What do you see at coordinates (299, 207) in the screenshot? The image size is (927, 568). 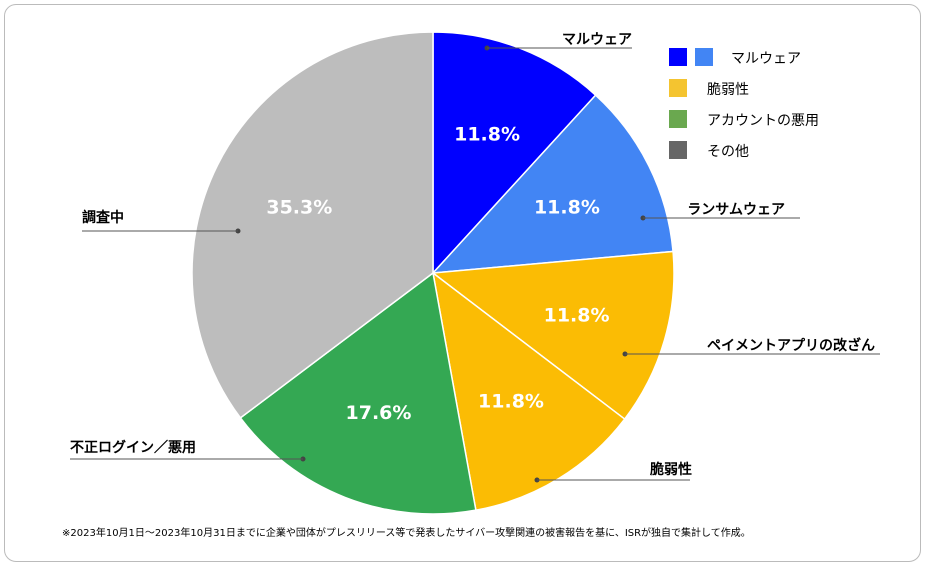 I see `data-label: 35.3%` at bounding box center [299, 207].